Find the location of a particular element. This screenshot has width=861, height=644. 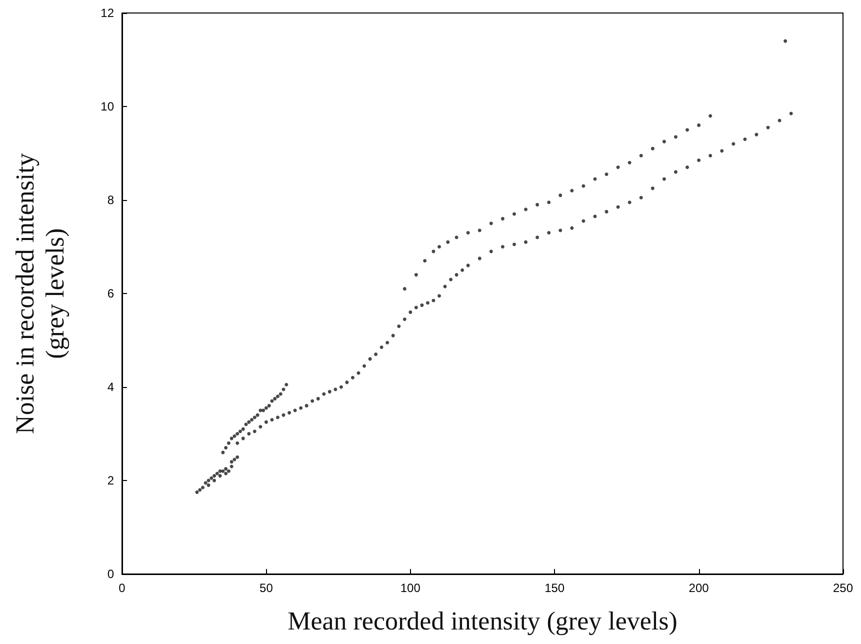

x-tick-label: 50 is located at coordinates (267, 588).